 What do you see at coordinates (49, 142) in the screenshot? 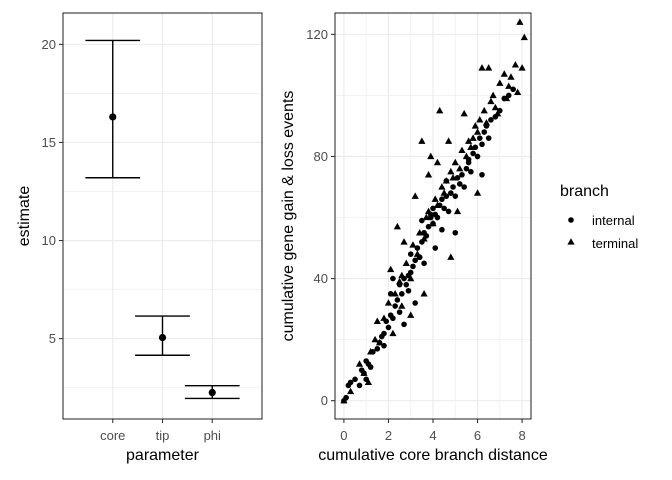
I see `y-tick-label: 15` at bounding box center [49, 142].